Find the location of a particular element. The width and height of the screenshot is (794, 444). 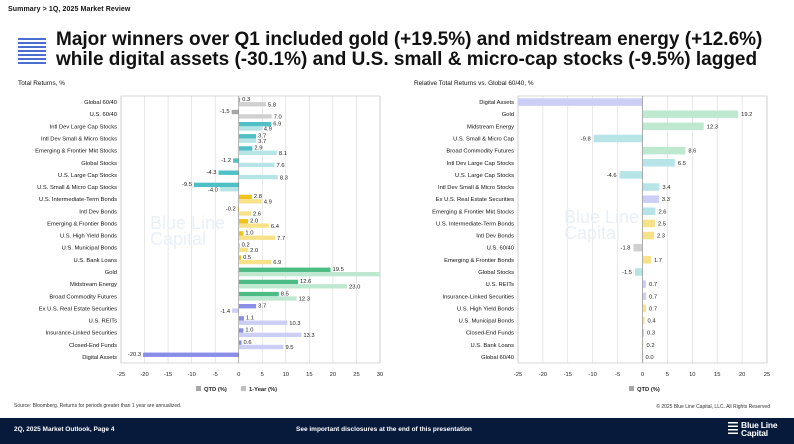

year-value-label: 12.3 is located at coordinates (304, 300).